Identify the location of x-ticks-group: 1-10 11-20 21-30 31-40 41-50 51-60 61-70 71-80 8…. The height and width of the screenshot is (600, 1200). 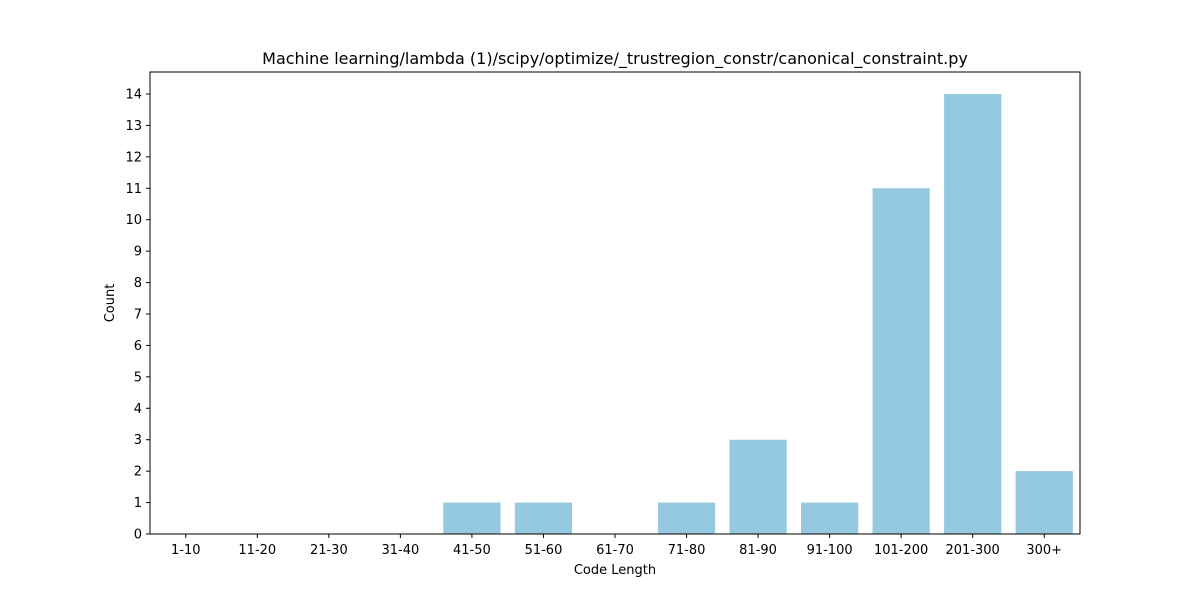
(616, 546).